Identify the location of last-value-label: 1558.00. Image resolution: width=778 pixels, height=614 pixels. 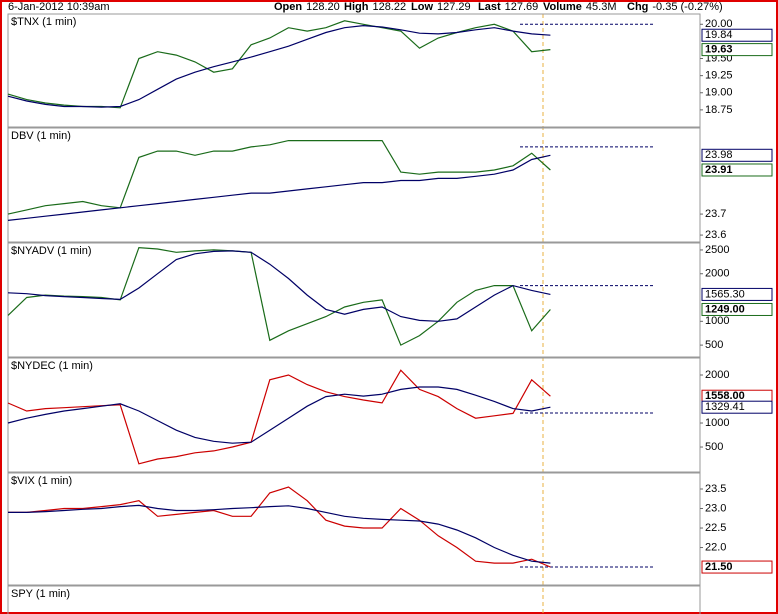
(725, 396).